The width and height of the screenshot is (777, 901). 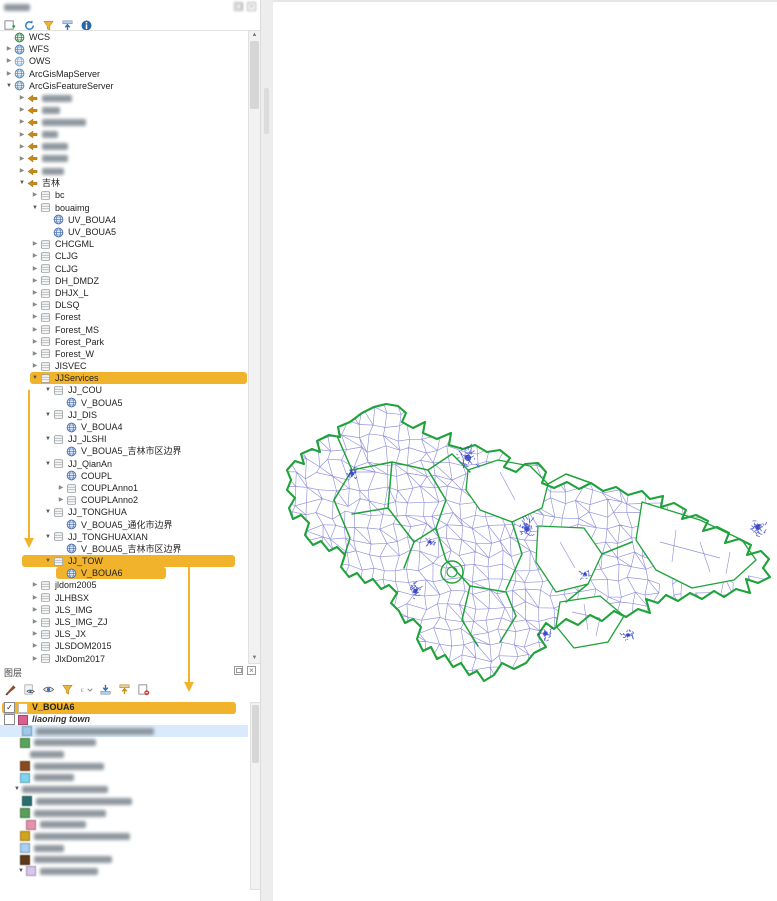 What do you see at coordinates (124, 689) in the screenshot?
I see `collapse-all-layers-icon` at bounding box center [124, 689].